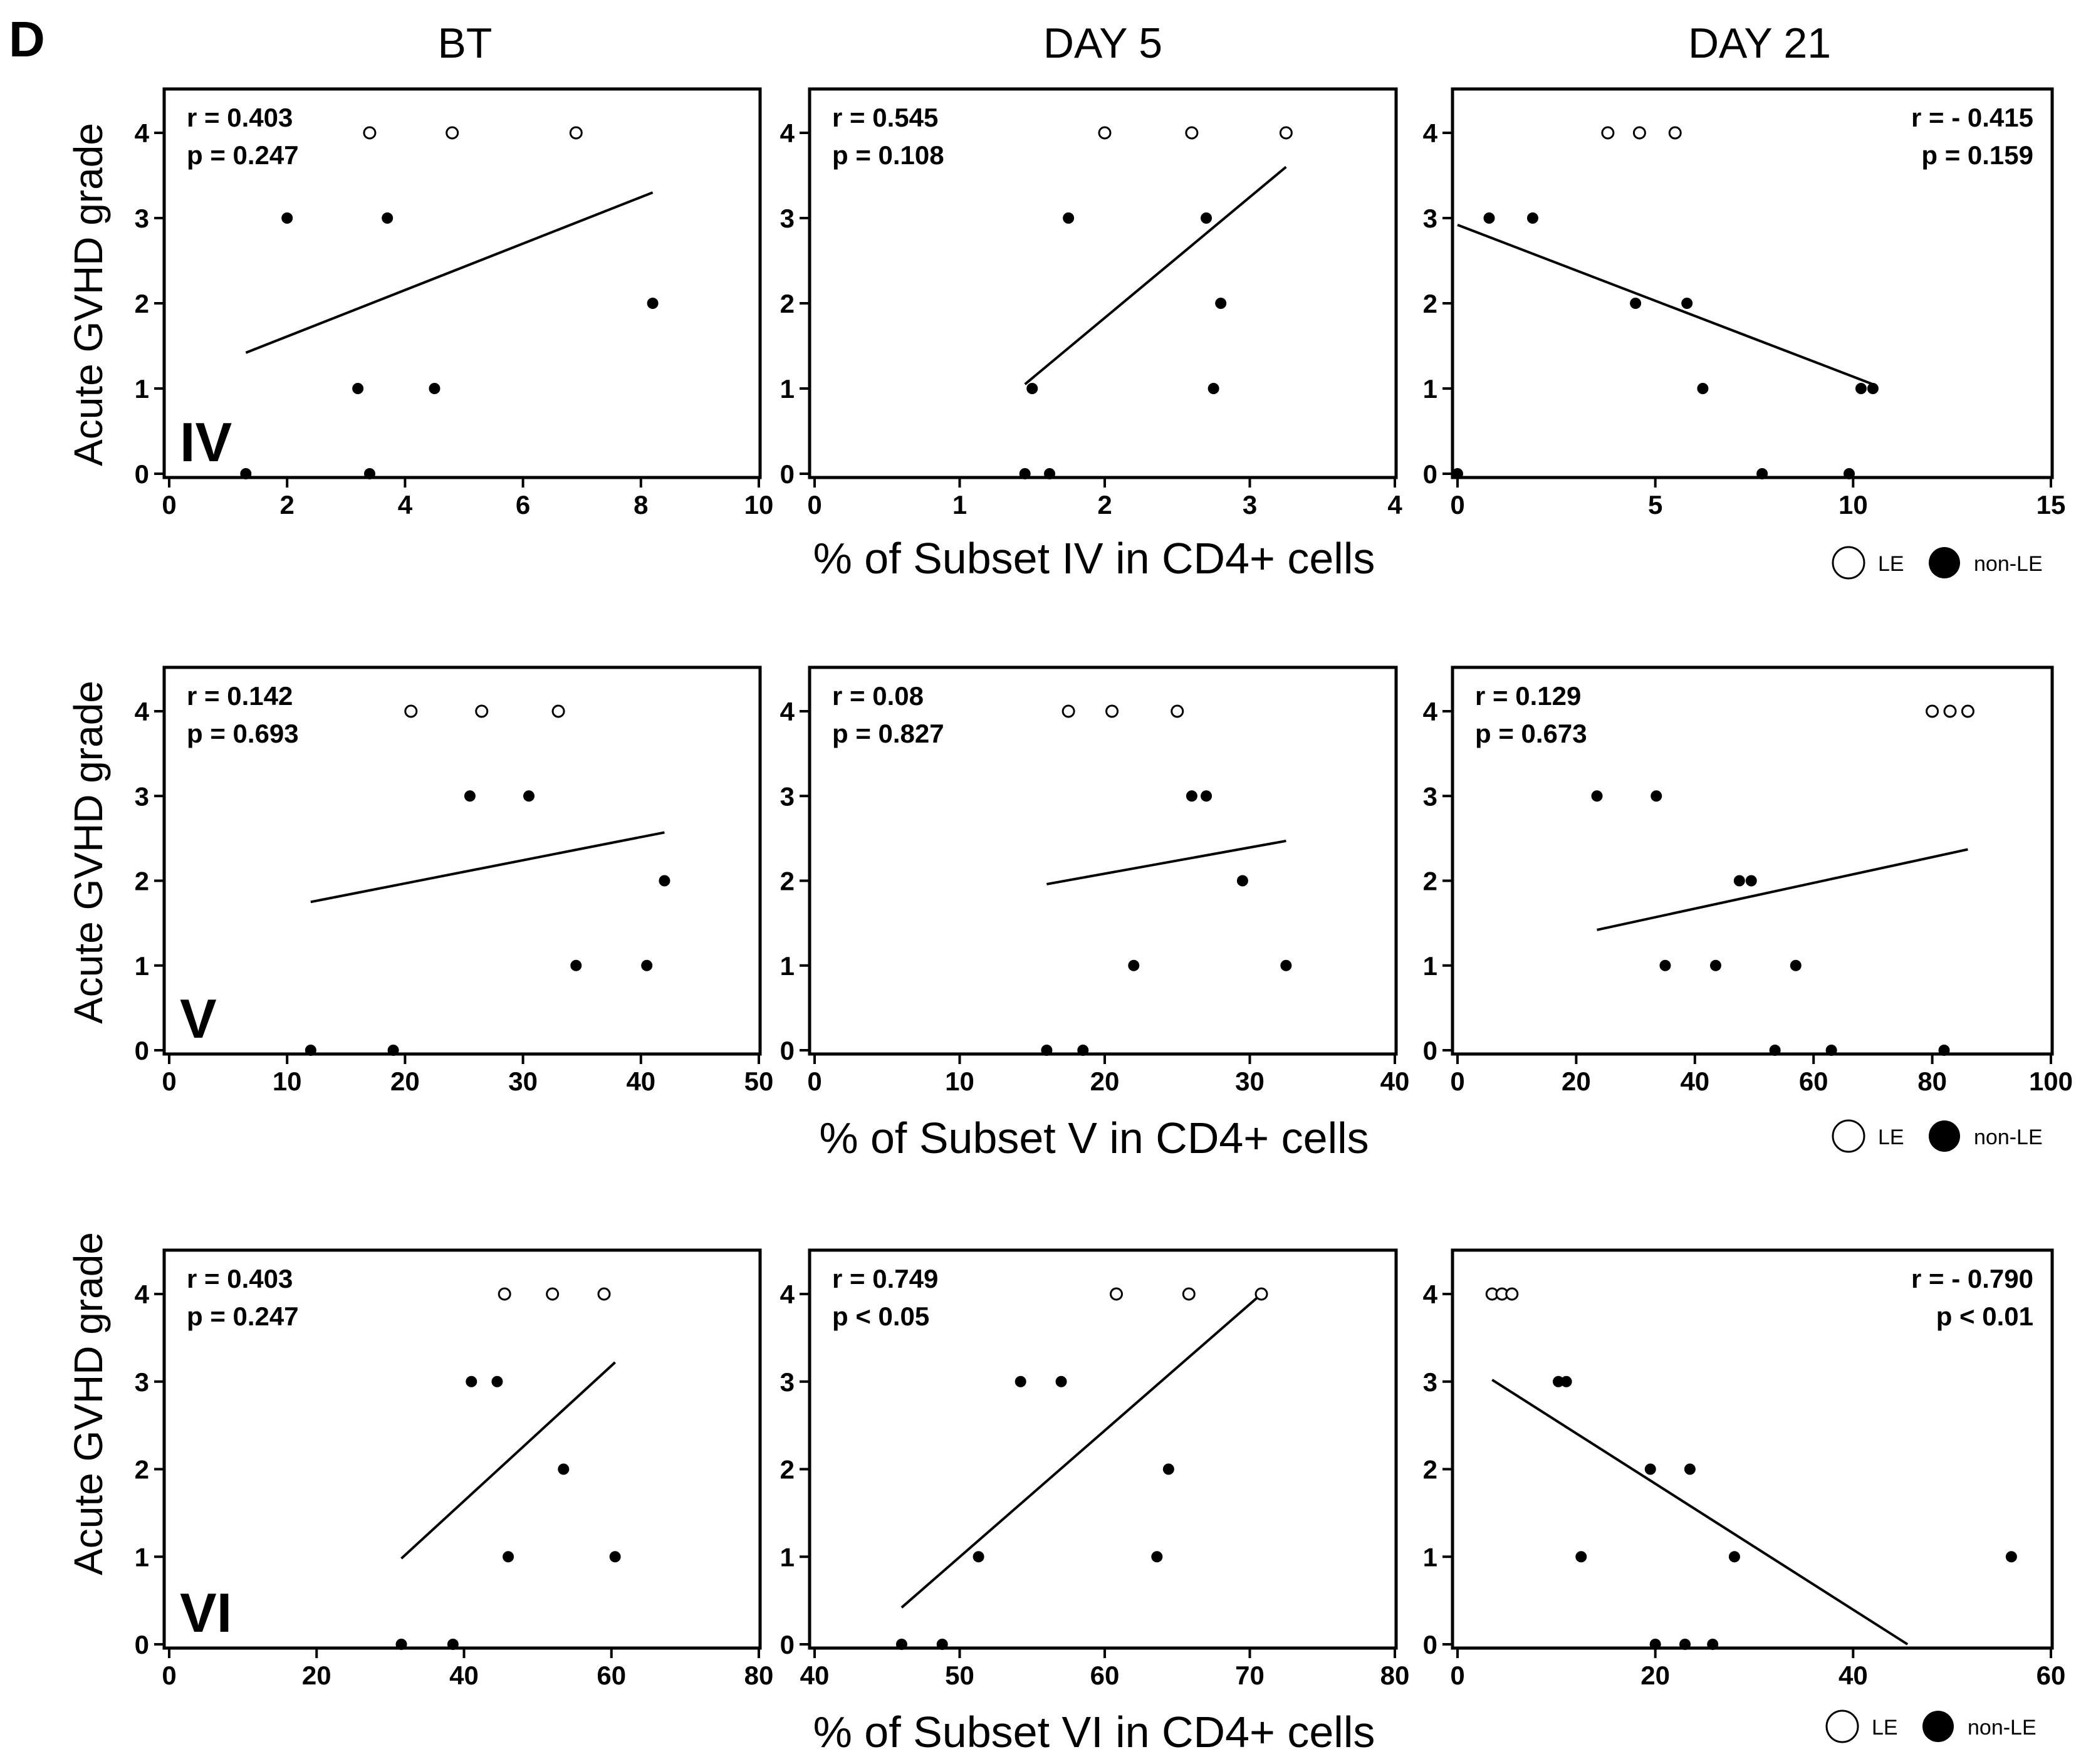 This screenshot has height=1764, width=2081. Describe the element at coordinates (1395, 1081) in the screenshot. I see `x-tick-label: 40` at that location.